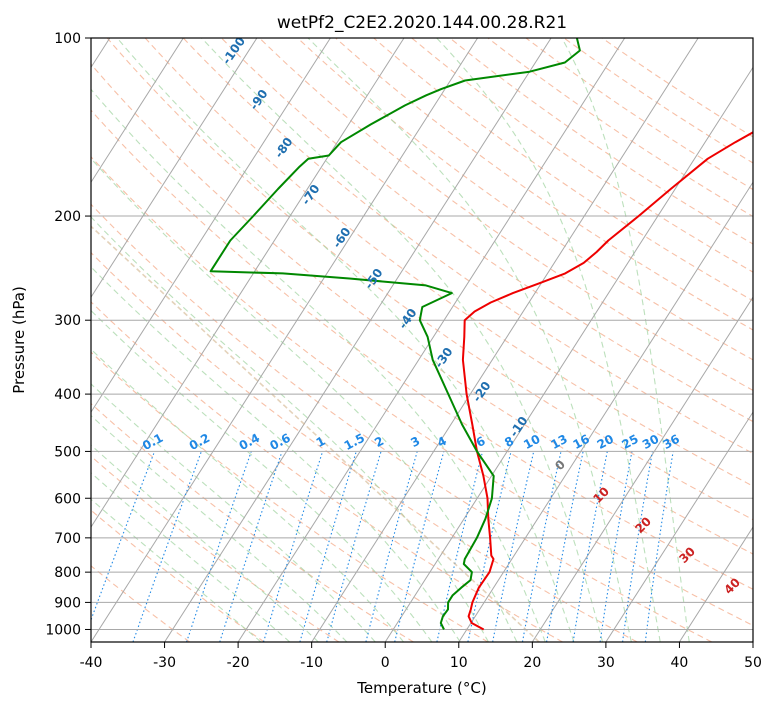  What do you see at coordinates (311, 663) in the screenshot?
I see `x-tick-label: -10` at bounding box center [311, 663].